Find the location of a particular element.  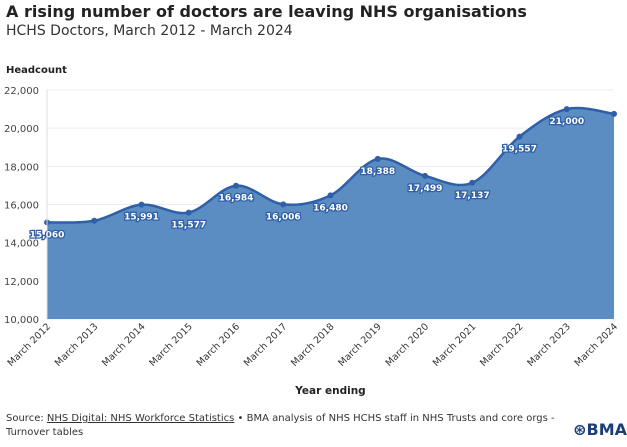

y-tick-label: 14,000 is located at coordinates (21, 244).